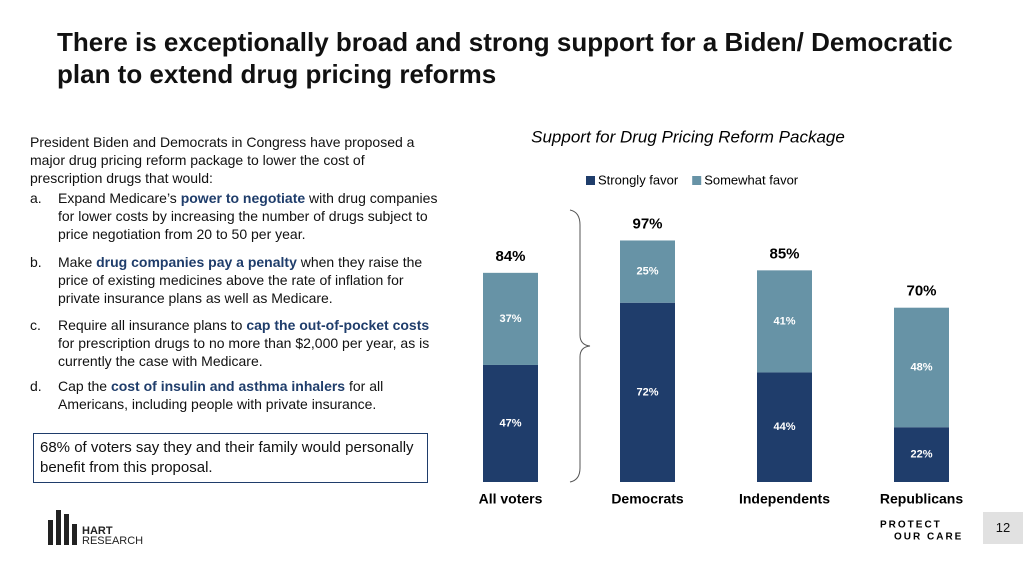  What do you see at coordinates (62, 527) in the screenshot?
I see `hart-logo` at bounding box center [62, 527].